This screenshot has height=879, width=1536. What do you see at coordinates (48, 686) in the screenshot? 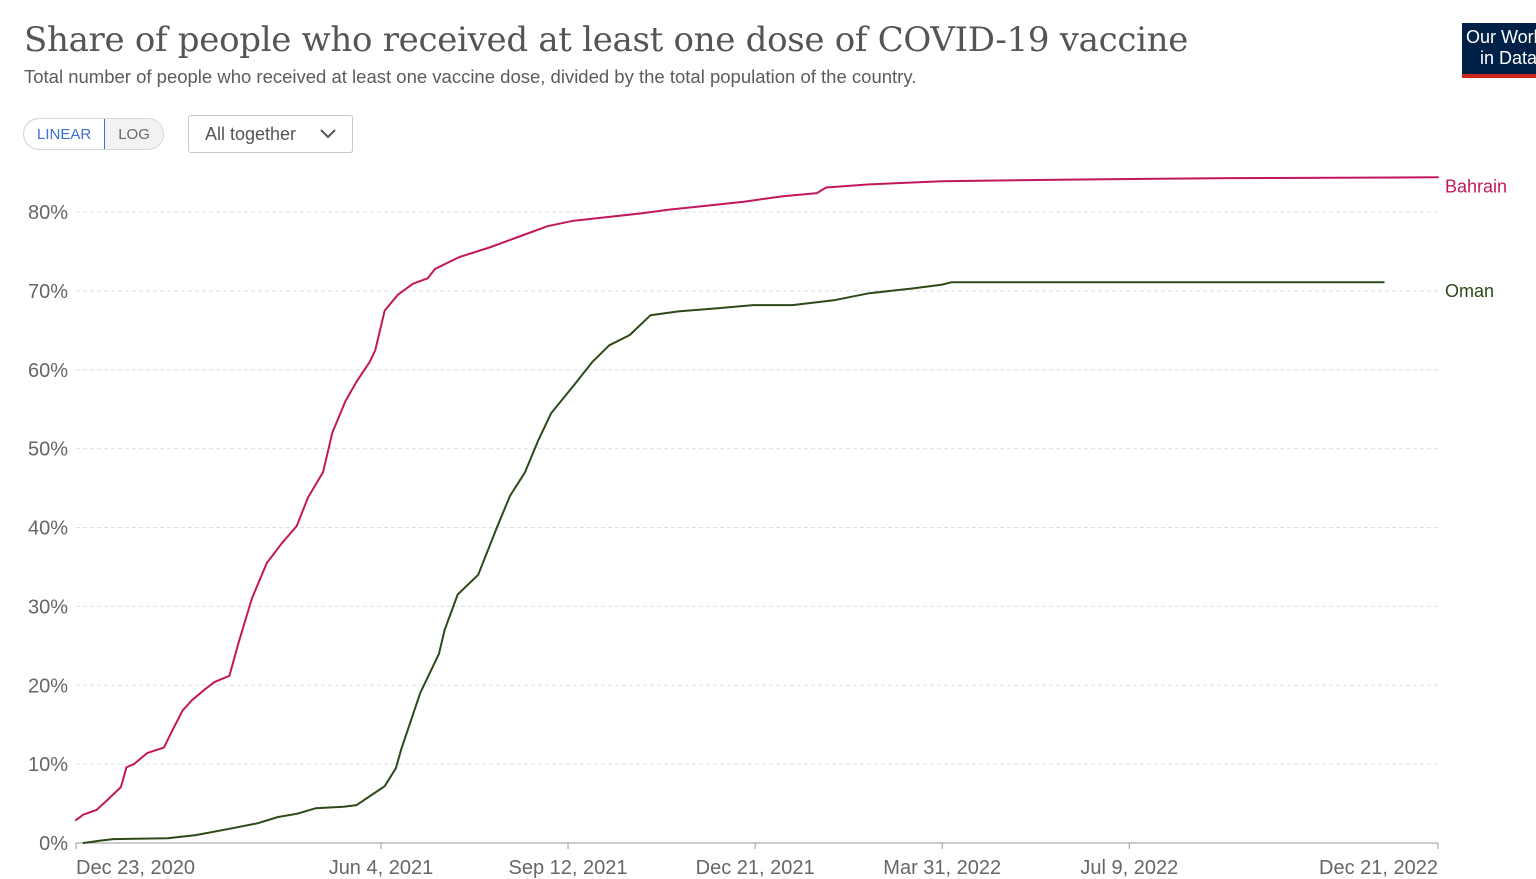
I see `y-tick-label: 20%` at bounding box center [48, 686].